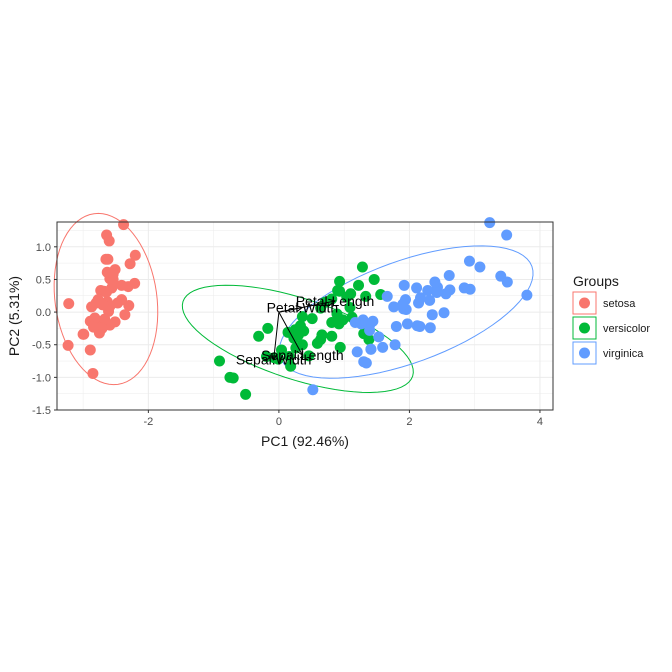  What do you see at coordinates (596, 281) in the screenshot?
I see `legend-title: Groups` at bounding box center [596, 281].